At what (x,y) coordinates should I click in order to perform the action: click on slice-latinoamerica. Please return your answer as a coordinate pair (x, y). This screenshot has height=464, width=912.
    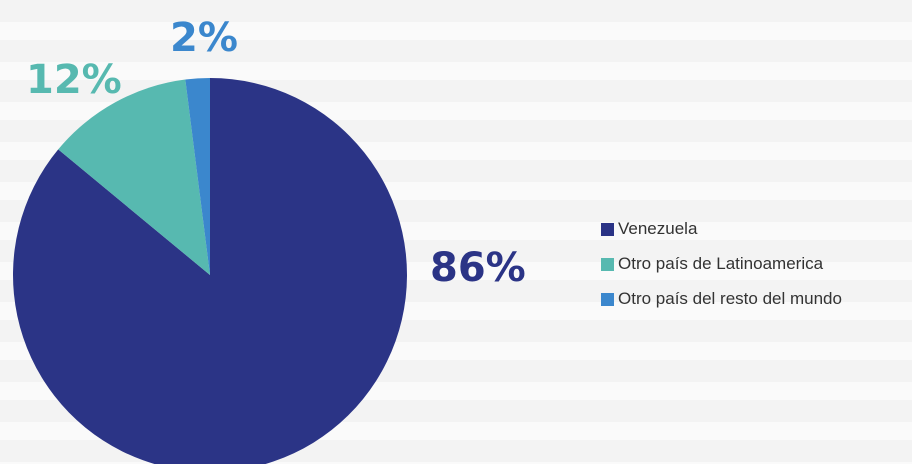
    Looking at the image, I should click on (134, 177).